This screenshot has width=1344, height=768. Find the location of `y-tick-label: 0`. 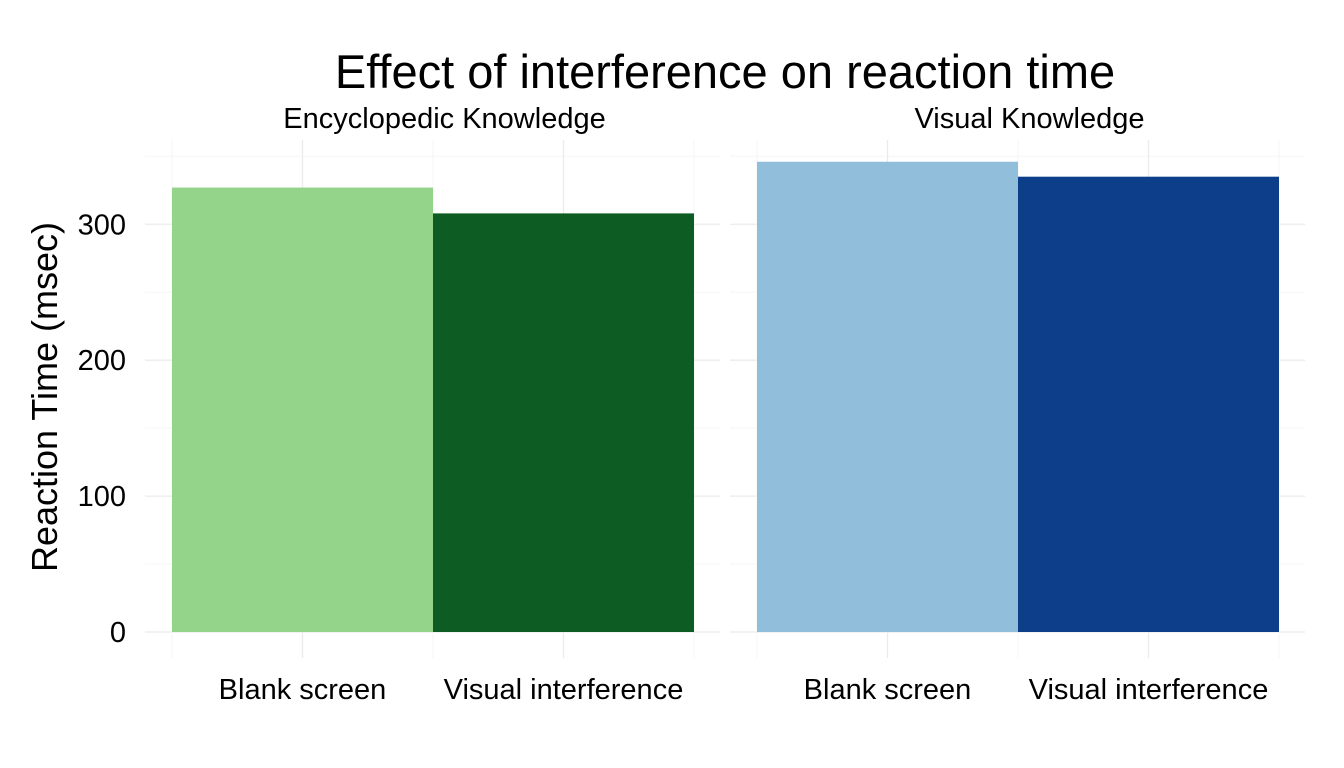

y-tick-label: 0 is located at coordinates (118, 633).